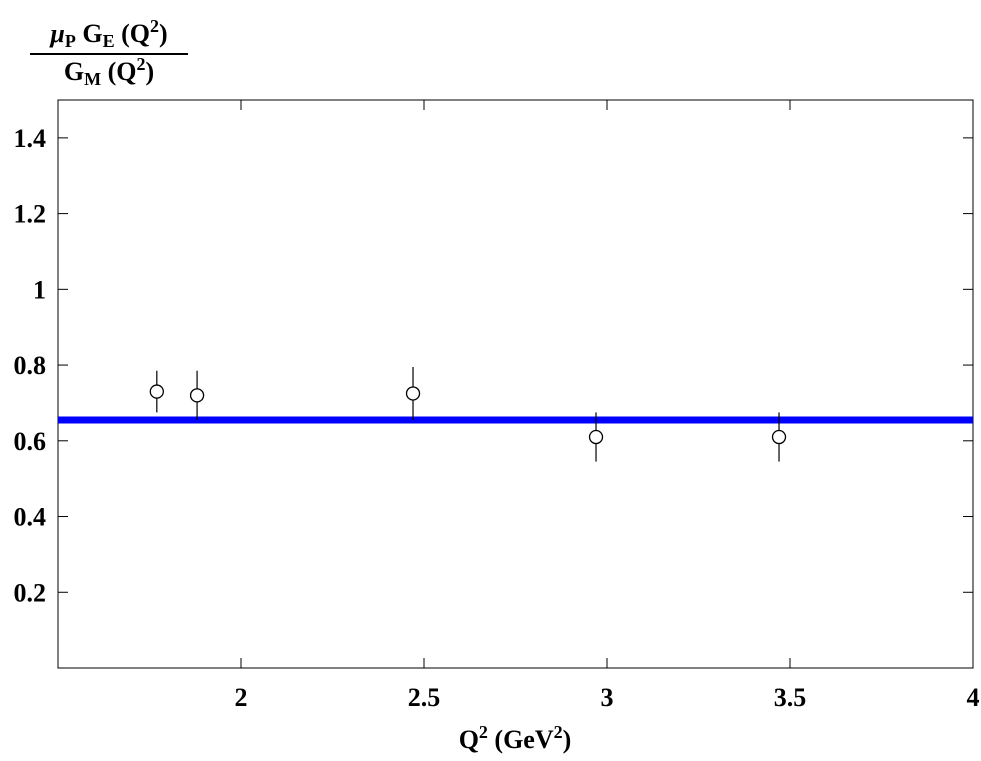 Image resolution: width=981 pixels, height=761 pixels. I want to click on label-part: E, so click(109, 41).